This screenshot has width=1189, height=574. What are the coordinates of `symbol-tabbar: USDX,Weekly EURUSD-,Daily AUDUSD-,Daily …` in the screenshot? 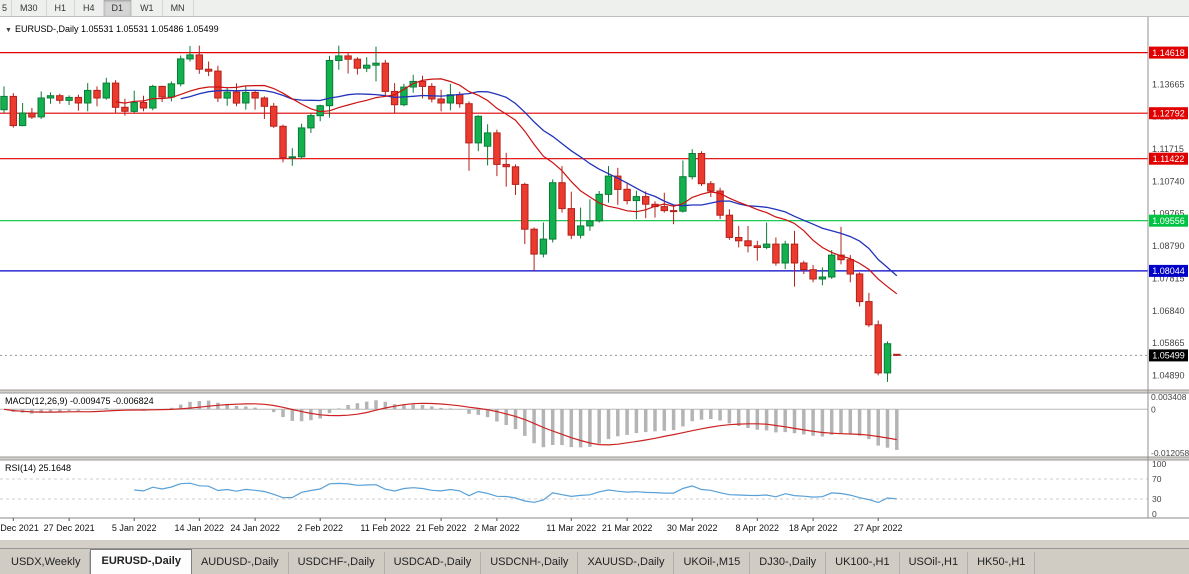 It's located at (594, 561).